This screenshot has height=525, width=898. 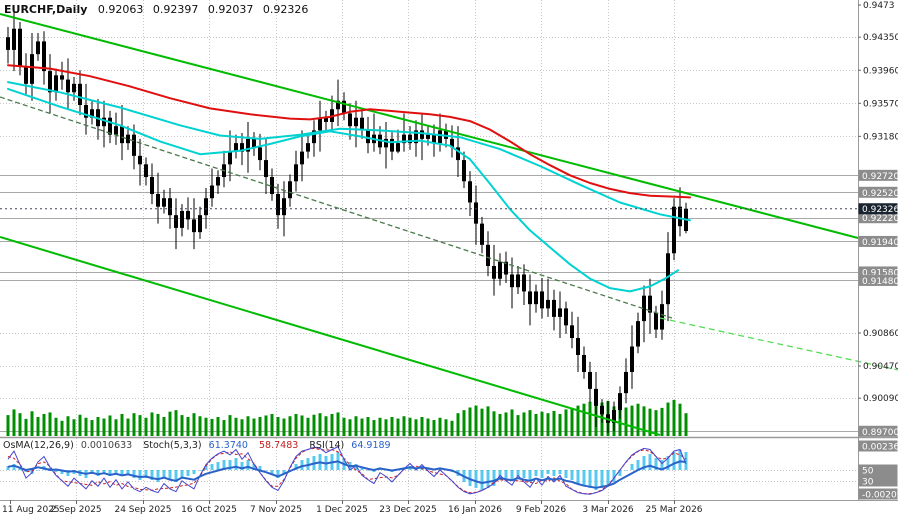 What do you see at coordinates (230, 9) in the screenshot?
I see `low-value: 0.92037` at bounding box center [230, 9].